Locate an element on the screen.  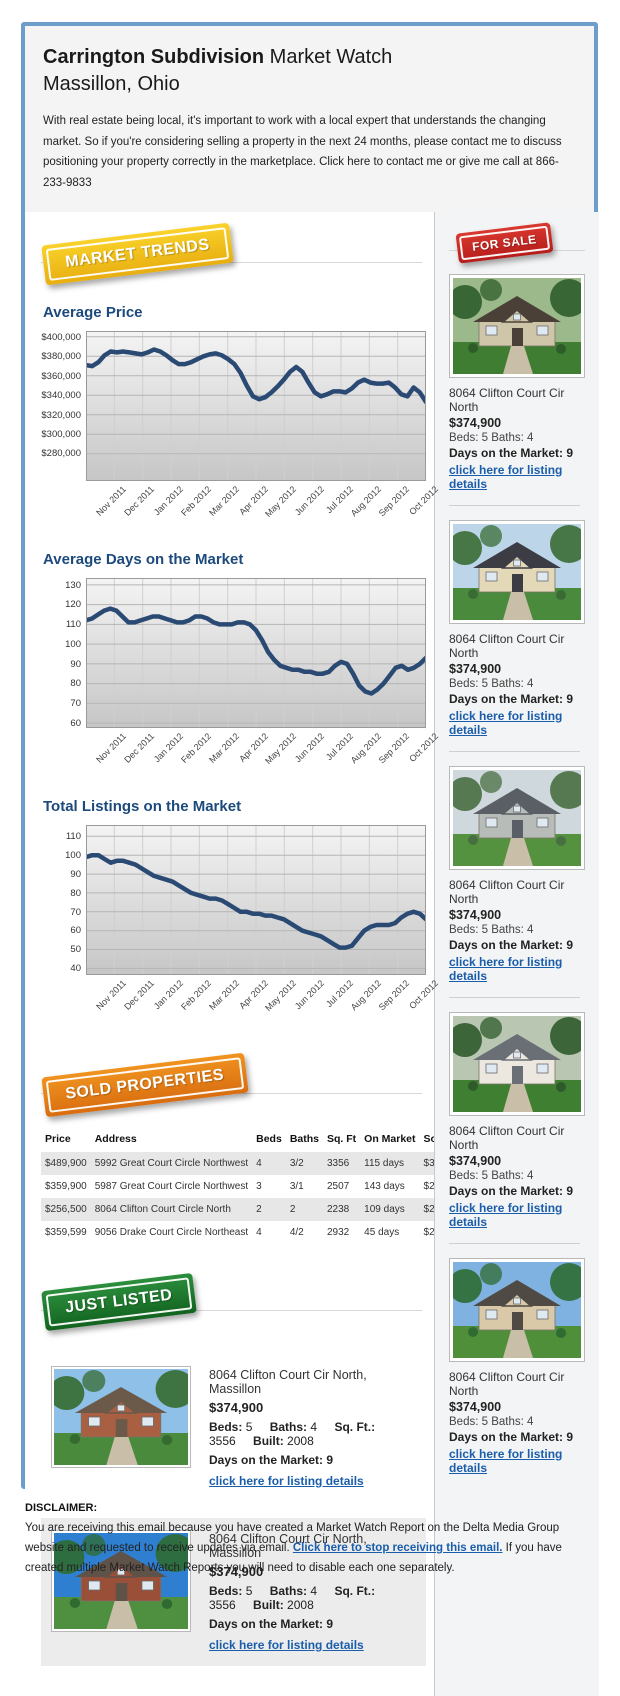
average-price-title: Average Price is located at coordinates (93, 312).